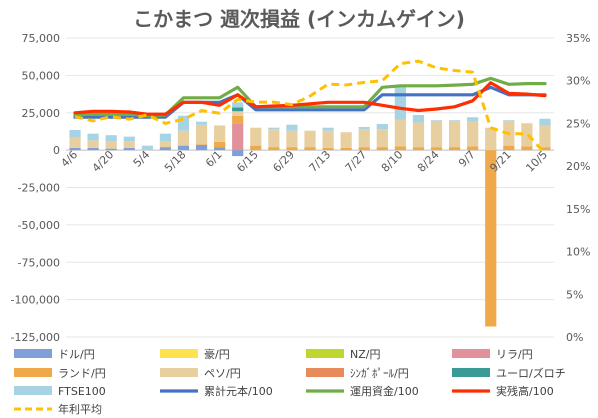  I want to click on x-tick-label: 10/5, so click(536, 161).